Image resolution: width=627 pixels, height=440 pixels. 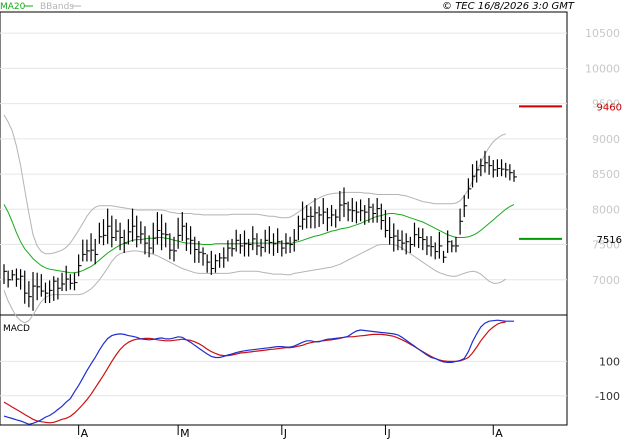 I want to click on level-lines: 9460 7516, so click(x=570, y=174).